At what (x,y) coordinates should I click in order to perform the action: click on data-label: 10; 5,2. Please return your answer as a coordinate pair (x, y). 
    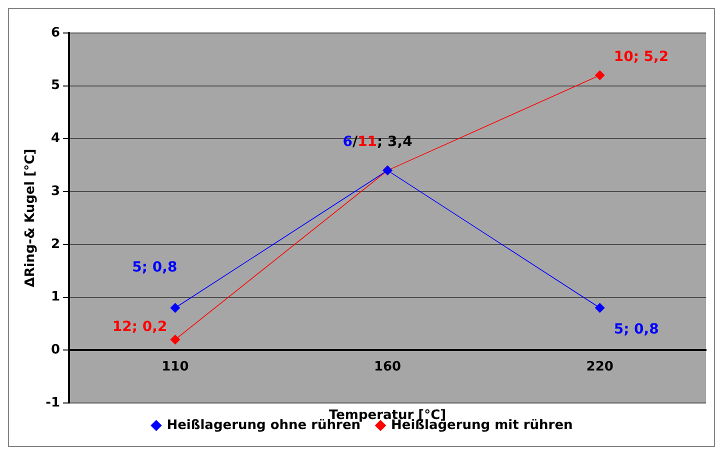
    Looking at the image, I should click on (641, 56).